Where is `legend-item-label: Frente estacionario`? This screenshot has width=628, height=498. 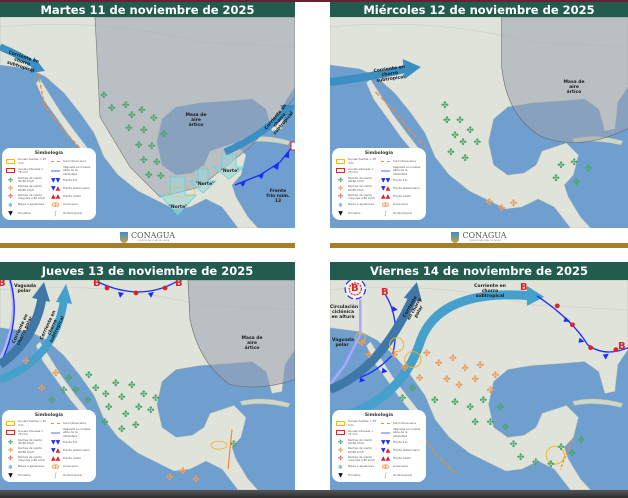
legend-item-label: Frente estacionario is located at coordinates (76, 450).